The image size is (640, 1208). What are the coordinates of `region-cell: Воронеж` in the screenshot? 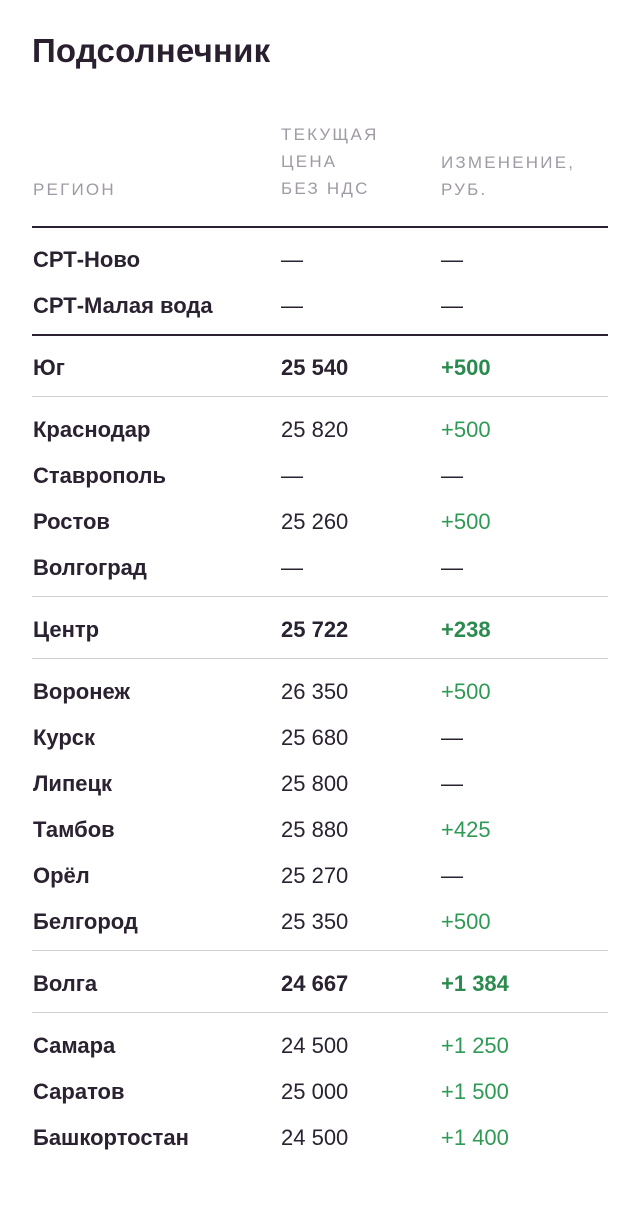 It's located at (82, 691).